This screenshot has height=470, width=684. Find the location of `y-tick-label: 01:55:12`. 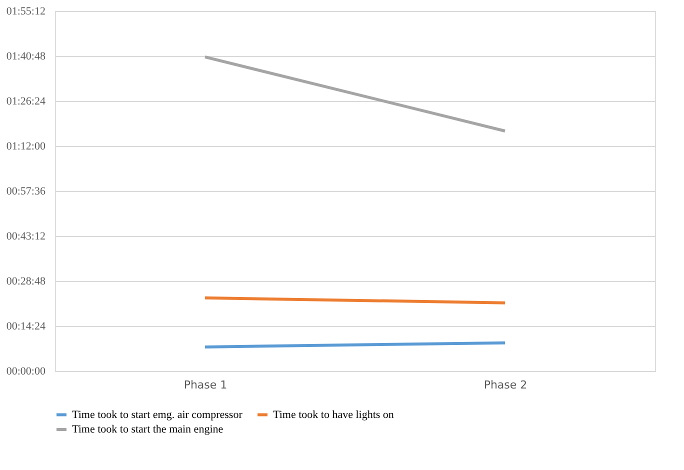

y-tick-label: 01:55:12 is located at coordinates (26, 12).